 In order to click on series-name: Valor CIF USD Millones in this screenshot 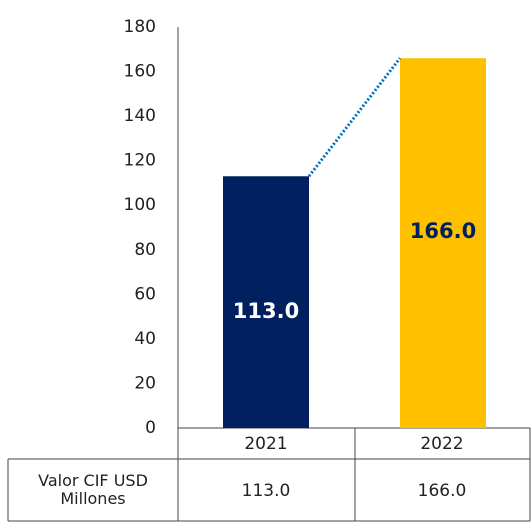, I will do `click(93, 489)`.